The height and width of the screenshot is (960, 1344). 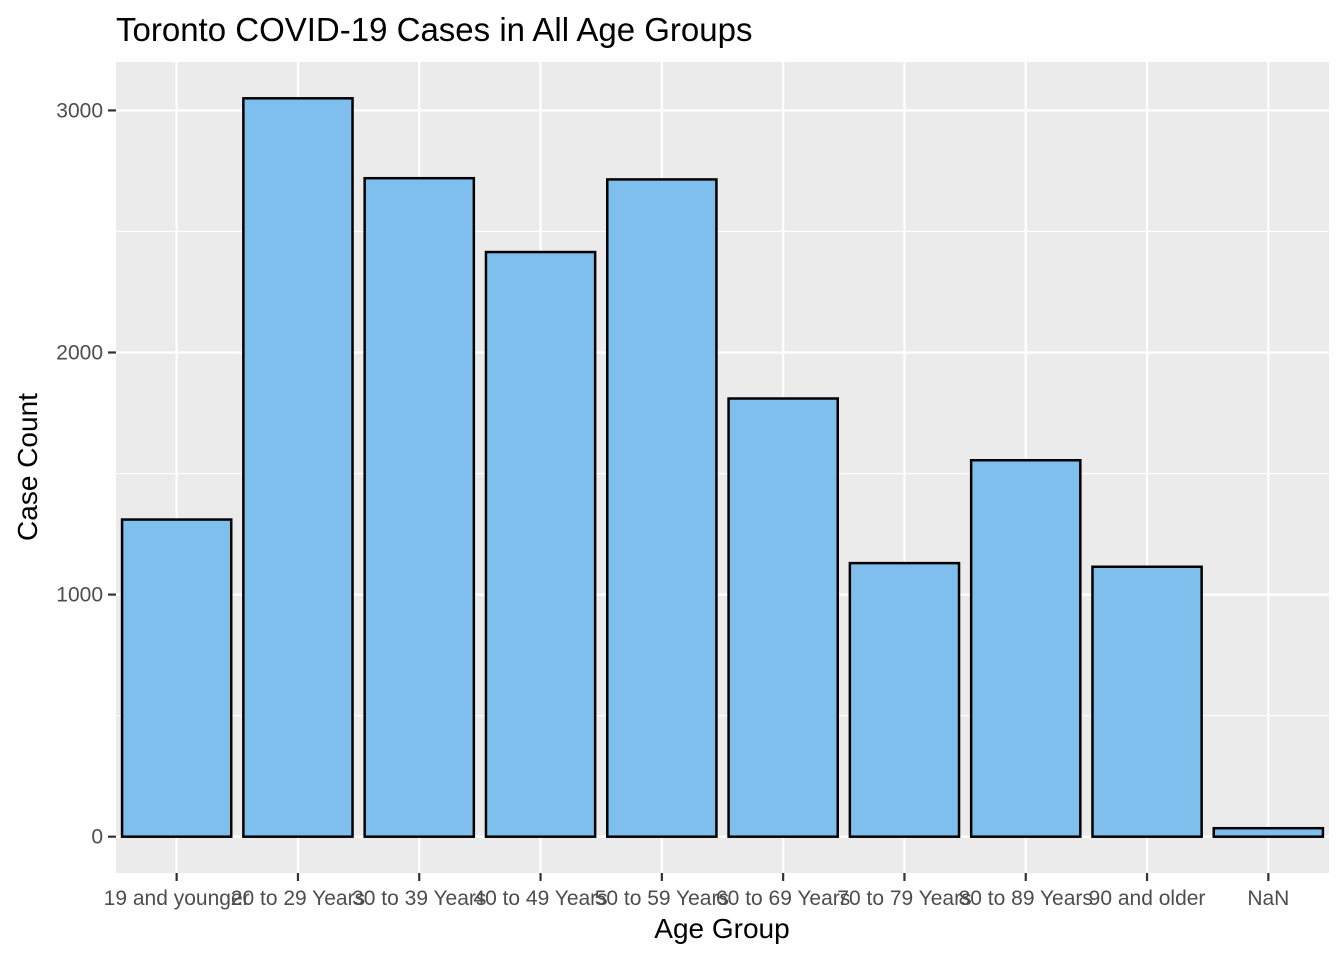 What do you see at coordinates (1147, 898) in the screenshot?
I see `x-tick-label: 90 and older` at bounding box center [1147, 898].